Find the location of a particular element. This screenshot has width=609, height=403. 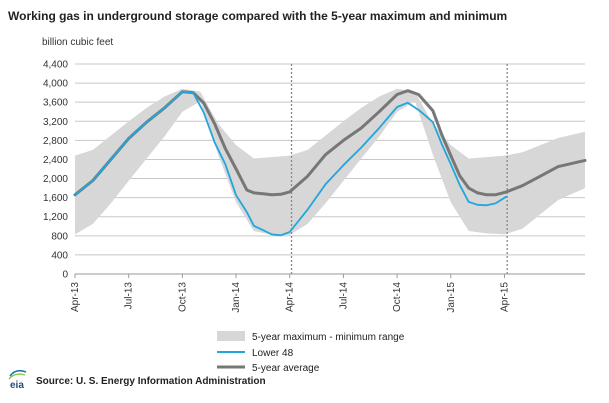

x-tick-label: Apr-14 is located at coordinates (290, 297).